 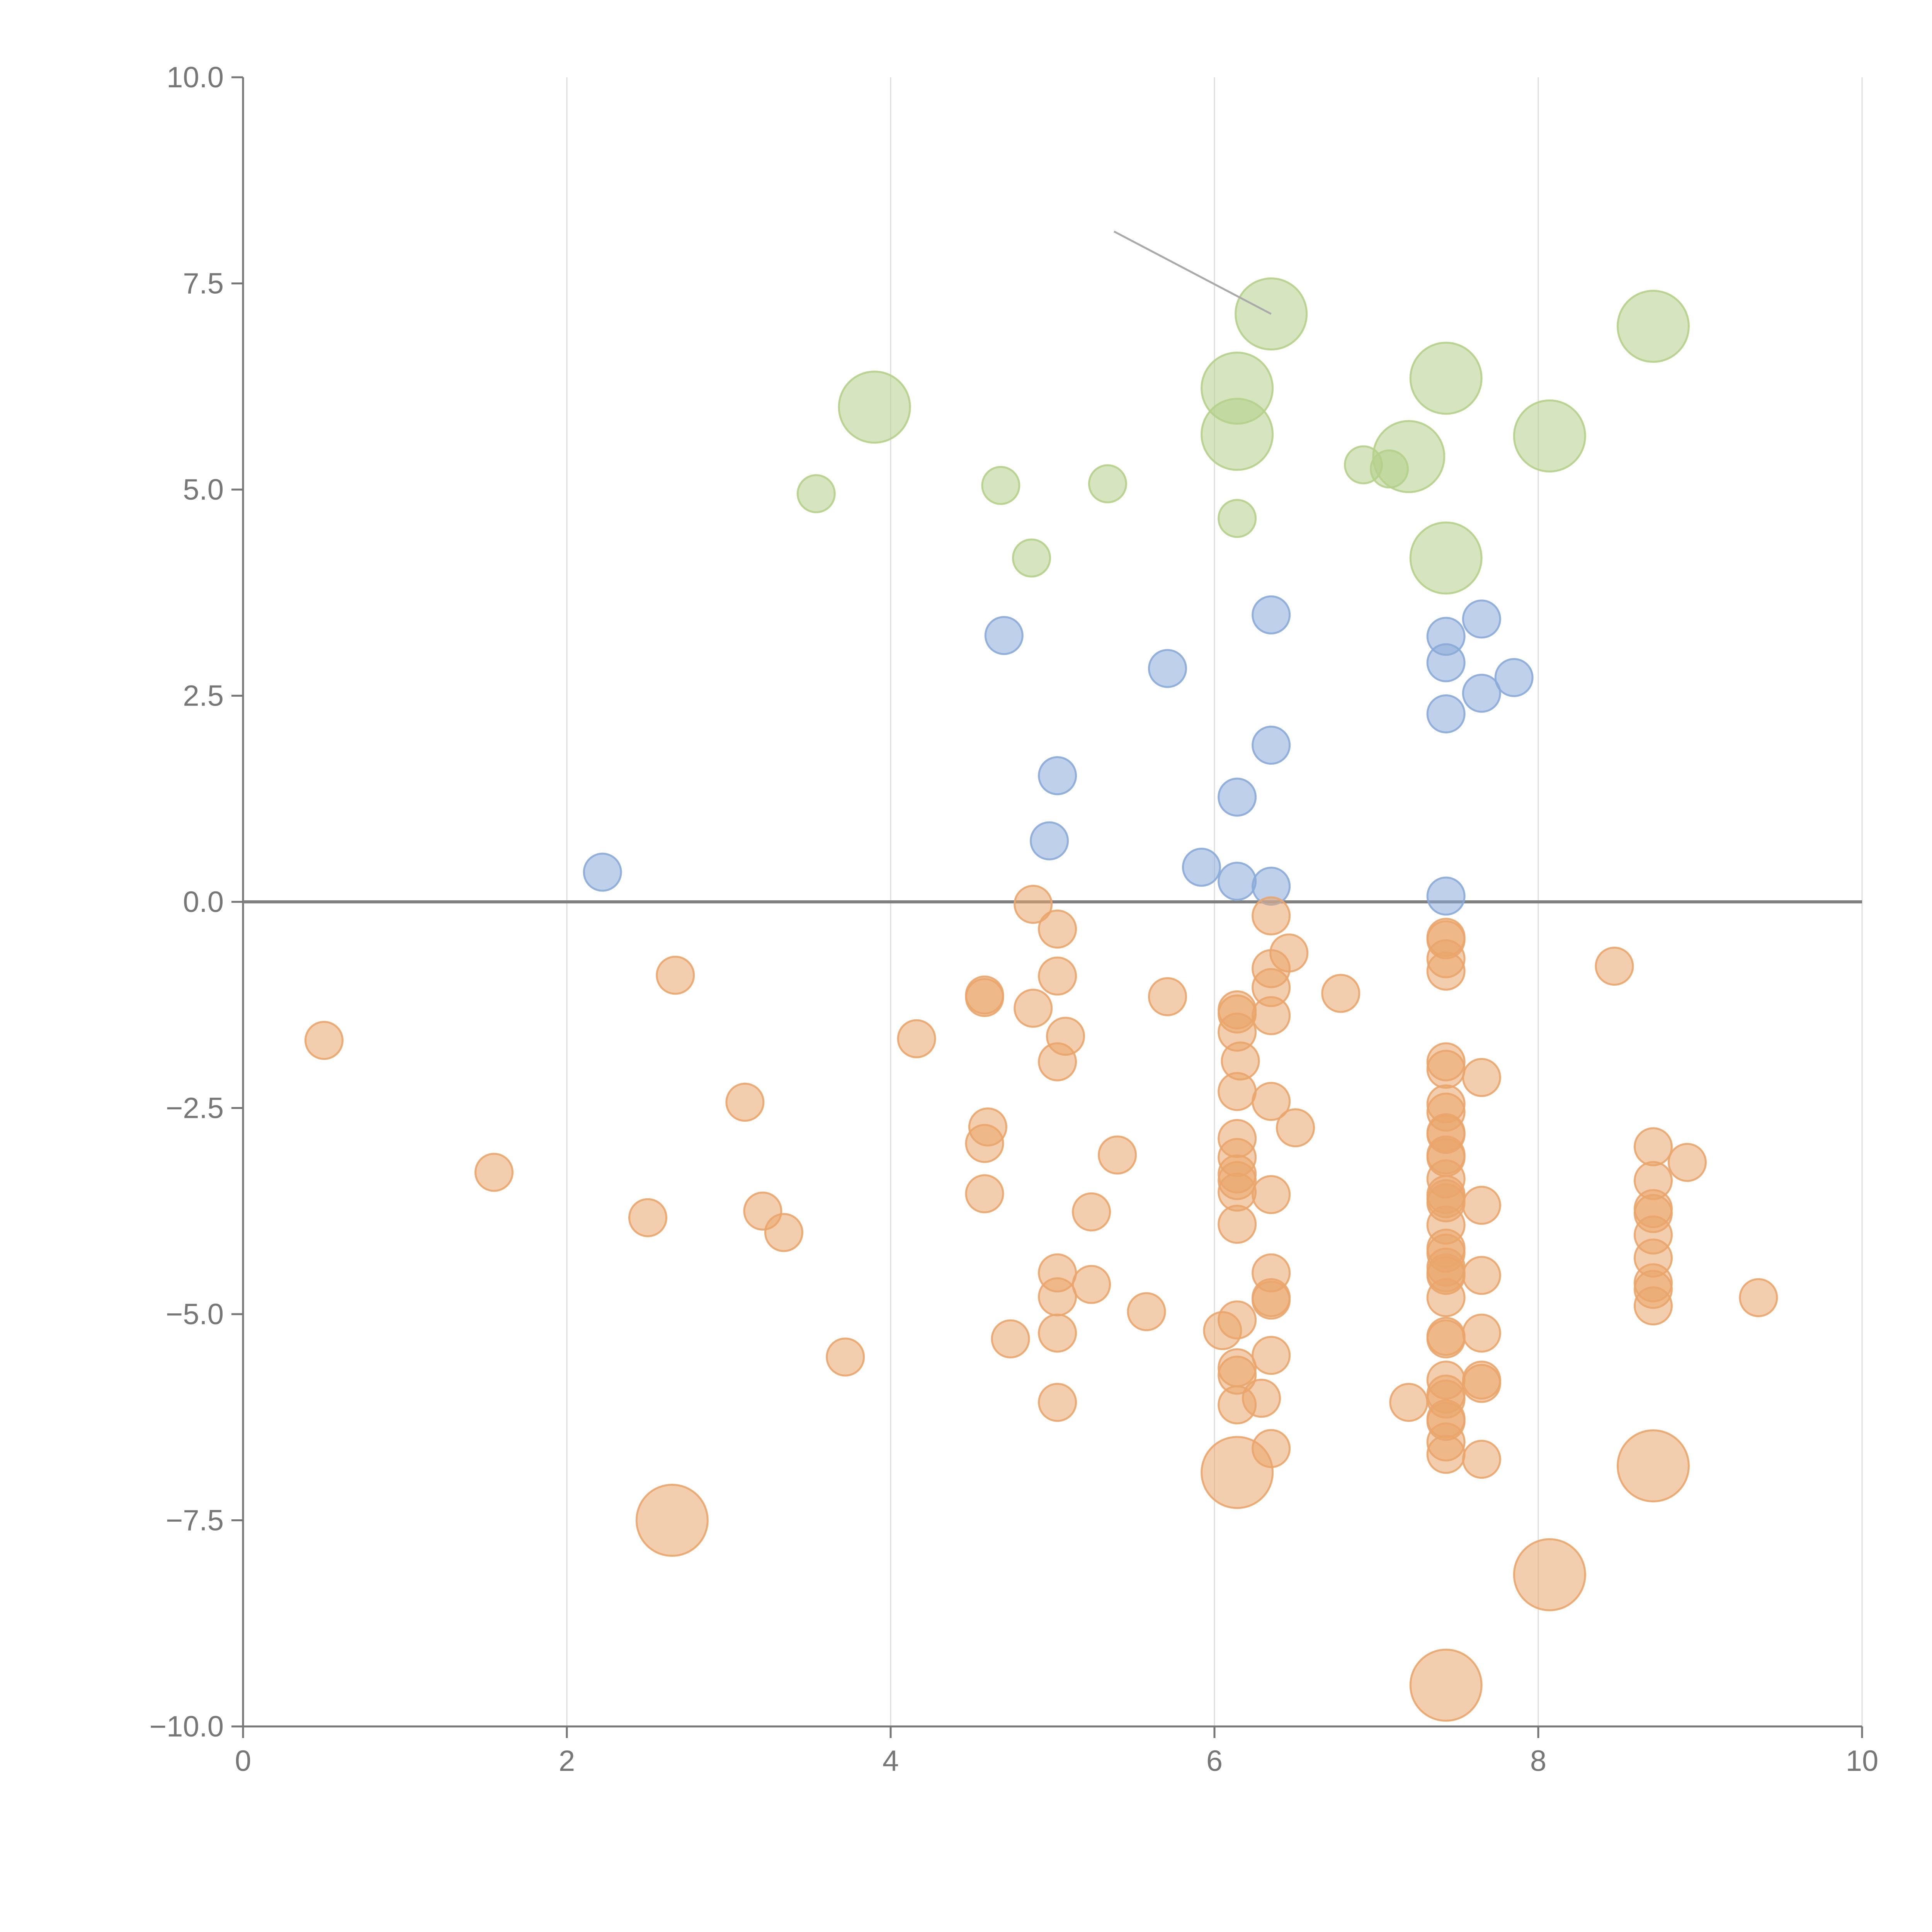 I want to click on annotation-layer, so click(x=1193, y=273).